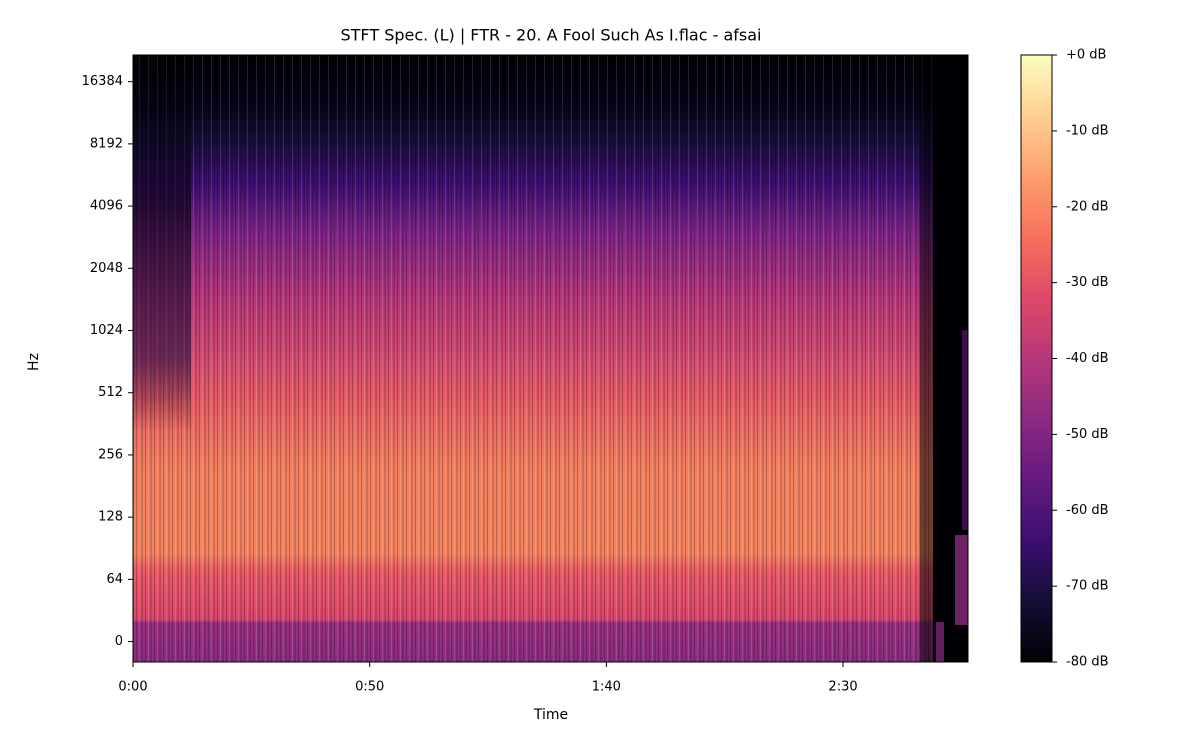 This screenshot has width=1200, height=750. Describe the element at coordinates (550, 715) in the screenshot. I see `x-axis-label: Time` at that location.